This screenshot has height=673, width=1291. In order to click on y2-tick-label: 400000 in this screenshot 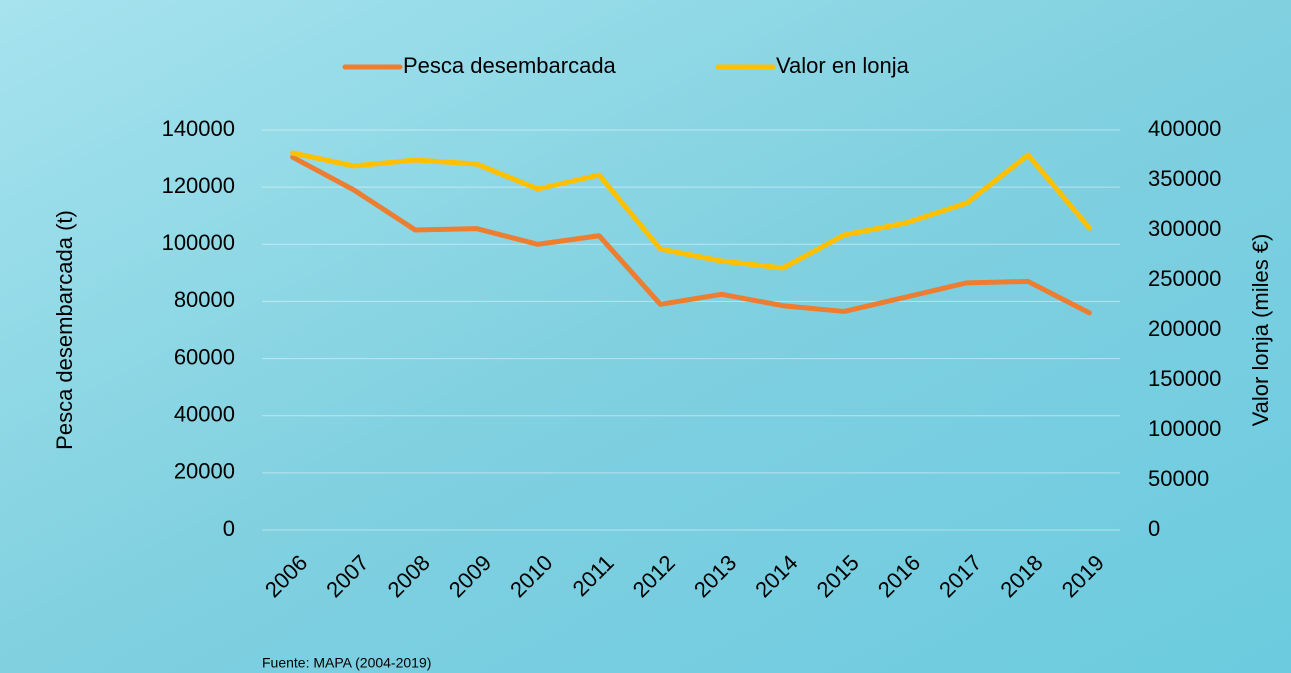, I will do `click(1184, 128)`.